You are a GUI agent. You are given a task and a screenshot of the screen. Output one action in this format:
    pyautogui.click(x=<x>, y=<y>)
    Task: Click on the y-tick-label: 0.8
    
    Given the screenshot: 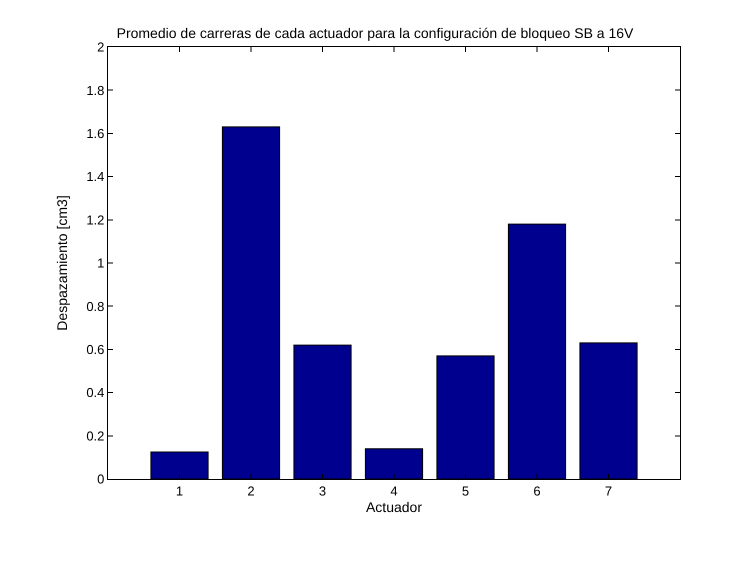 What is the action you would take?
    pyautogui.click(x=95, y=306)
    